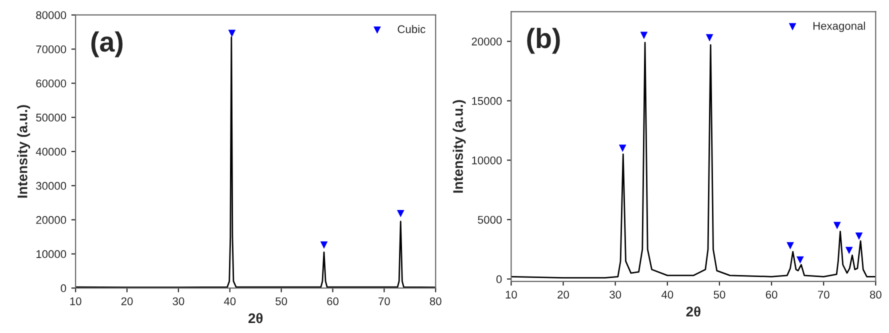 The height and width of the screenshot is (333, 889). Describe the element at coordinates (487, 101) in the screenshot. I see `y-tick-label: 15000` at that location.